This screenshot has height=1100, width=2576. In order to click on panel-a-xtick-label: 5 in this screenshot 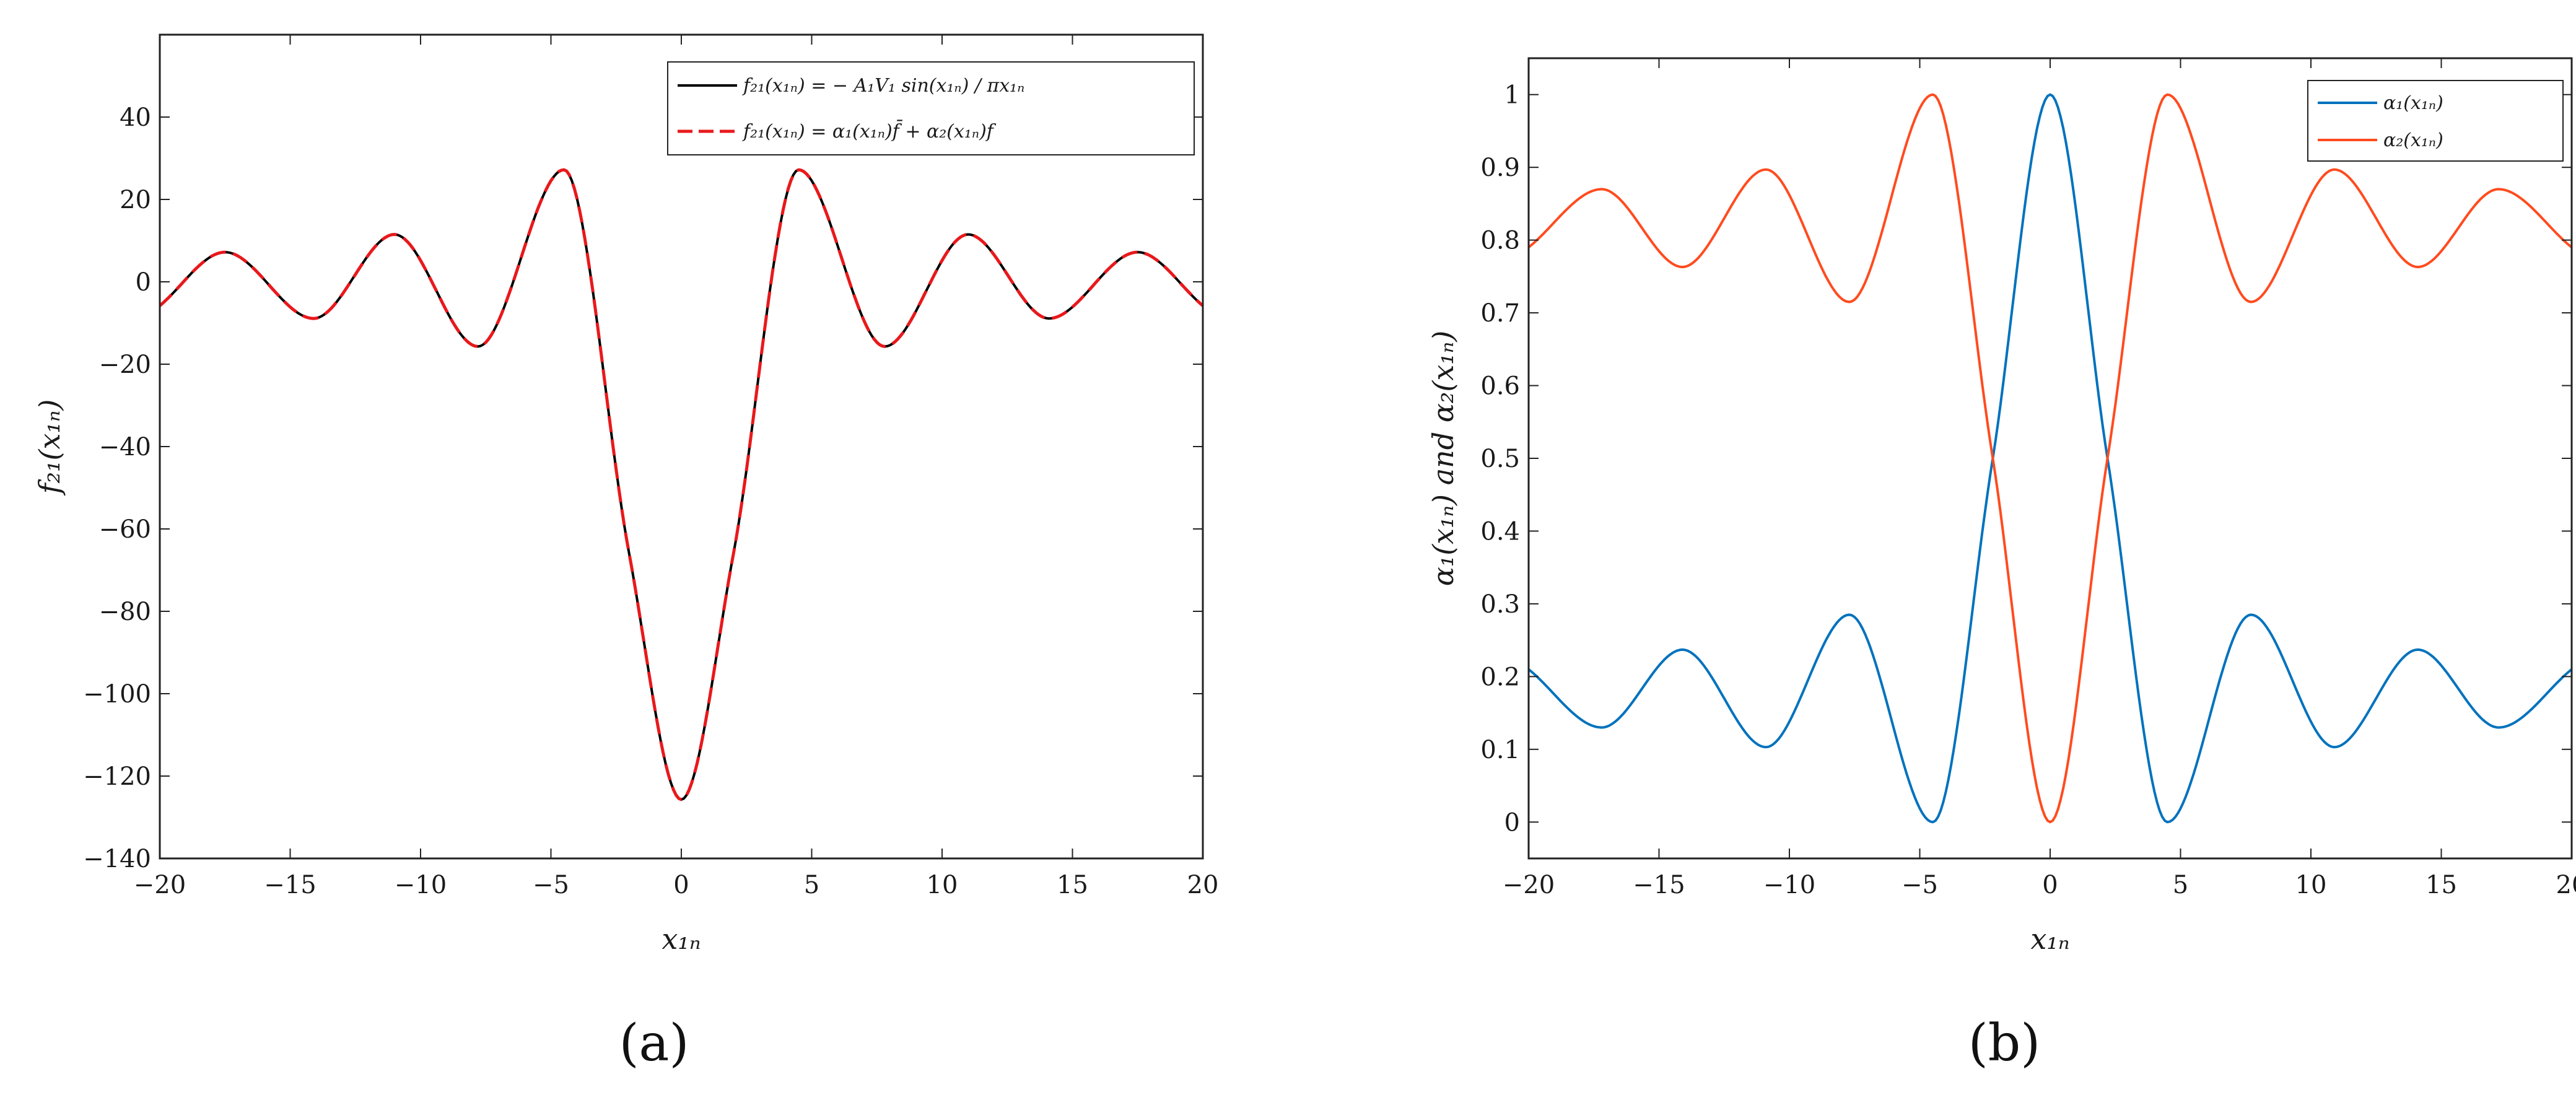, I will do `click(811, 885)`.